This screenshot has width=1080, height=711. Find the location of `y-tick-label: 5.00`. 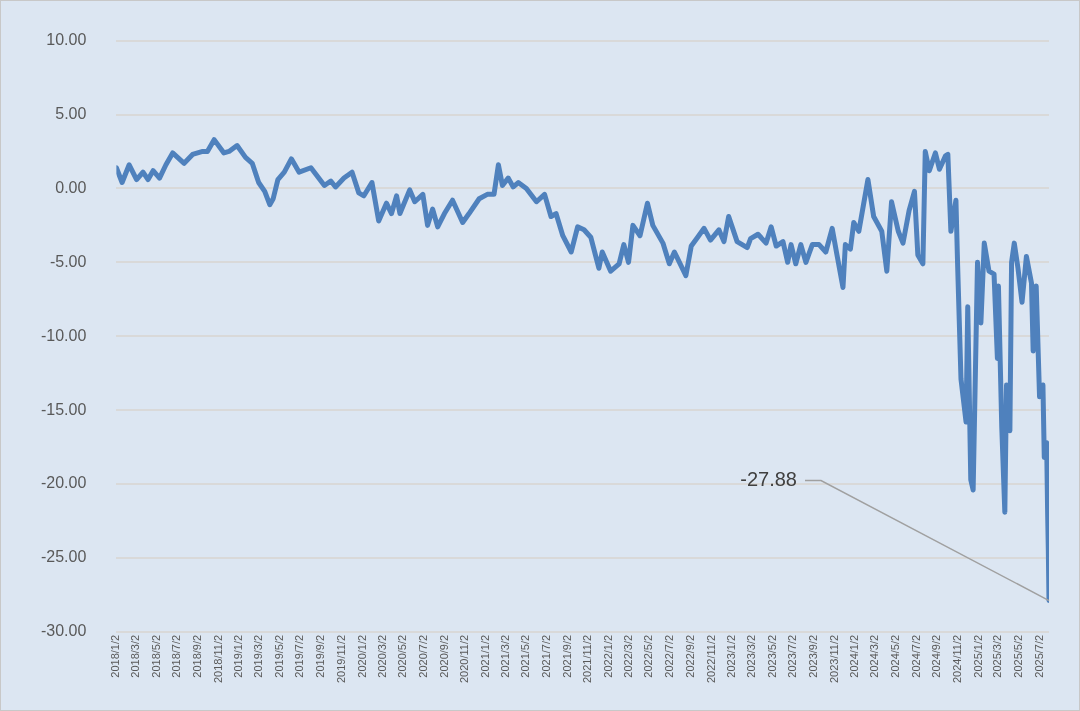

y-tick-label: 5.00 is located at coordinates (71, 113).